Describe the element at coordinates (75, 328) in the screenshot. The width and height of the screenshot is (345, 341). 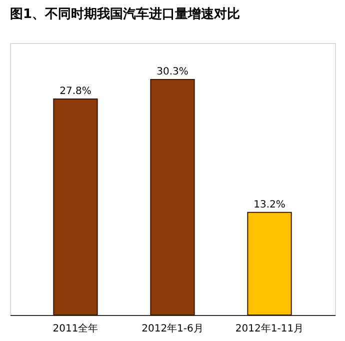
I see `x-tick-label: 2011全年` at that location.